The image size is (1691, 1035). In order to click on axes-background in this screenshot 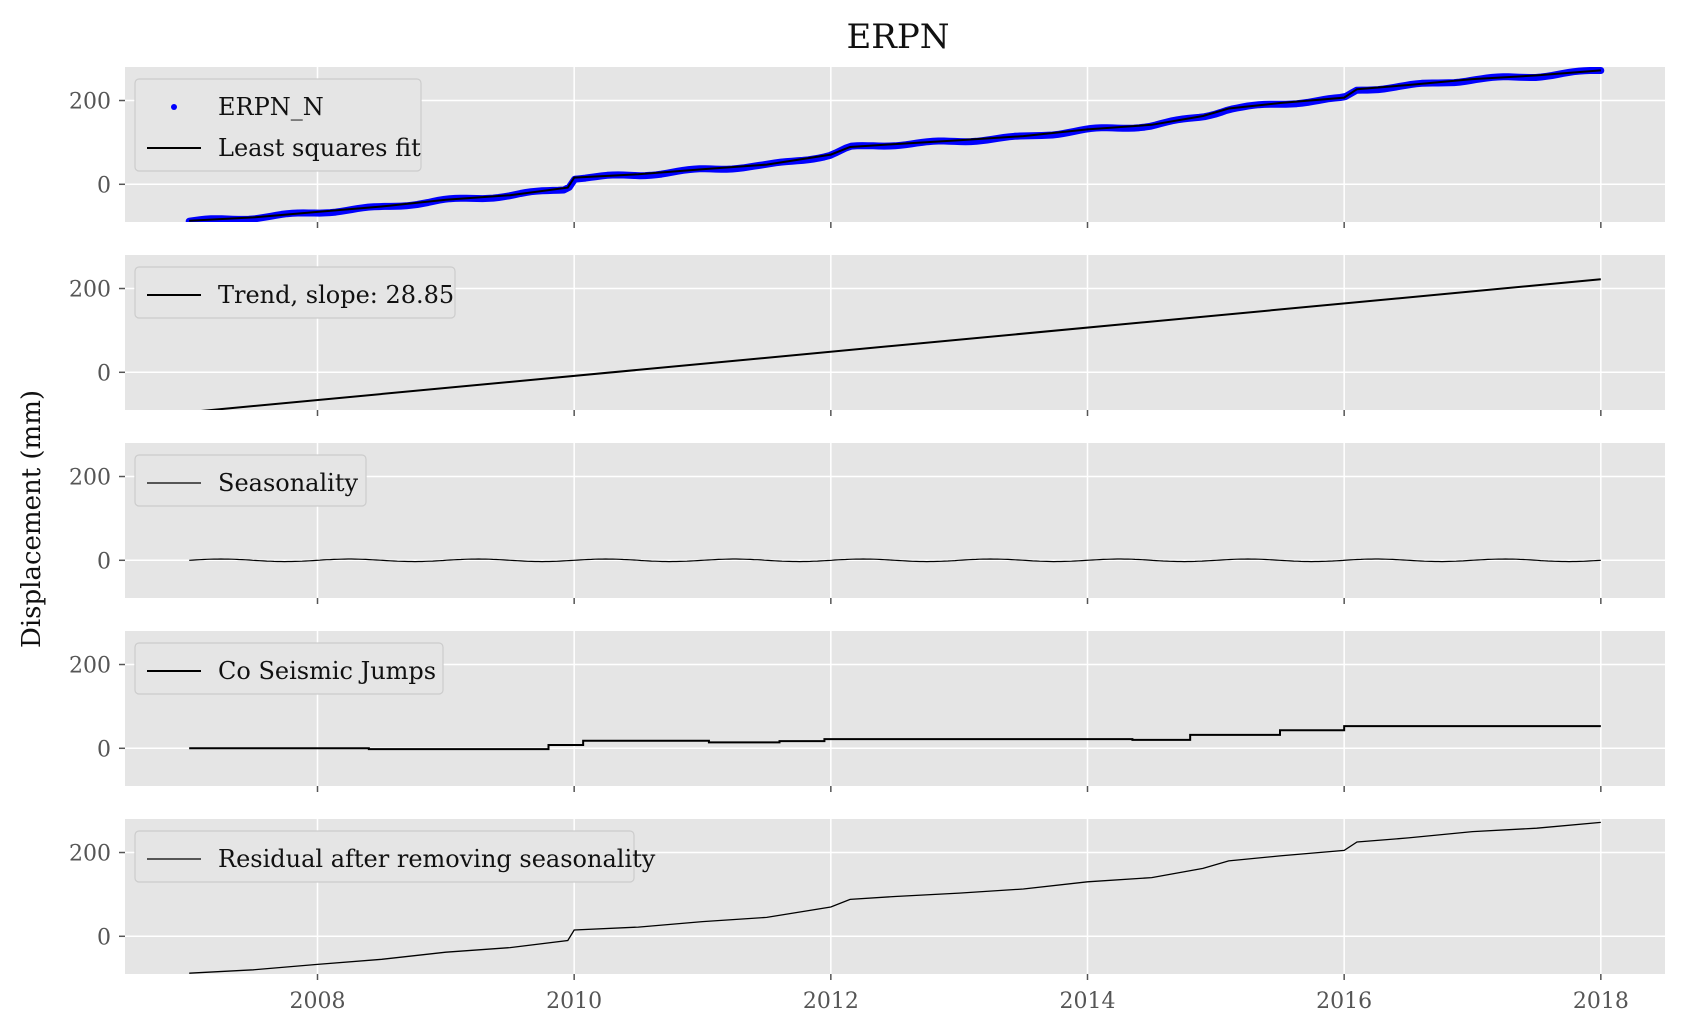, I will do `click(895, 520)`.